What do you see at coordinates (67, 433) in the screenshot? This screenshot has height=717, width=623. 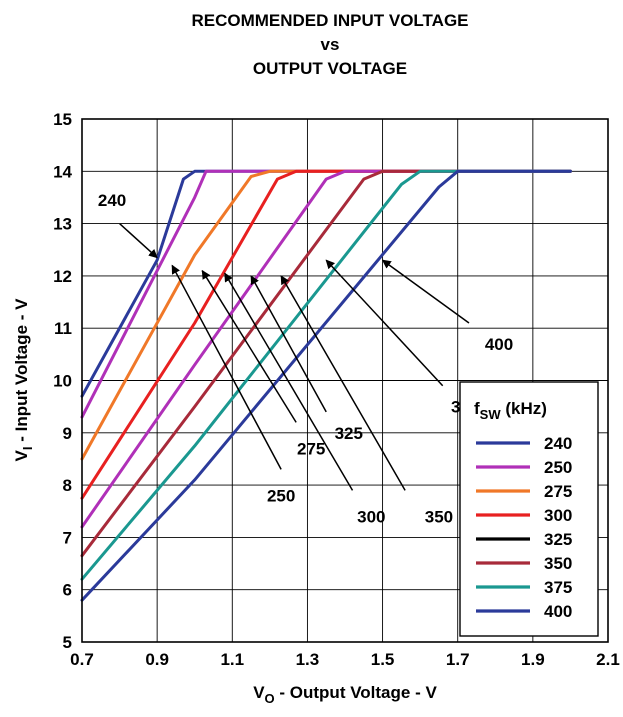 I see `y-tick-label-4: 9` at bounding box center [67, 433].